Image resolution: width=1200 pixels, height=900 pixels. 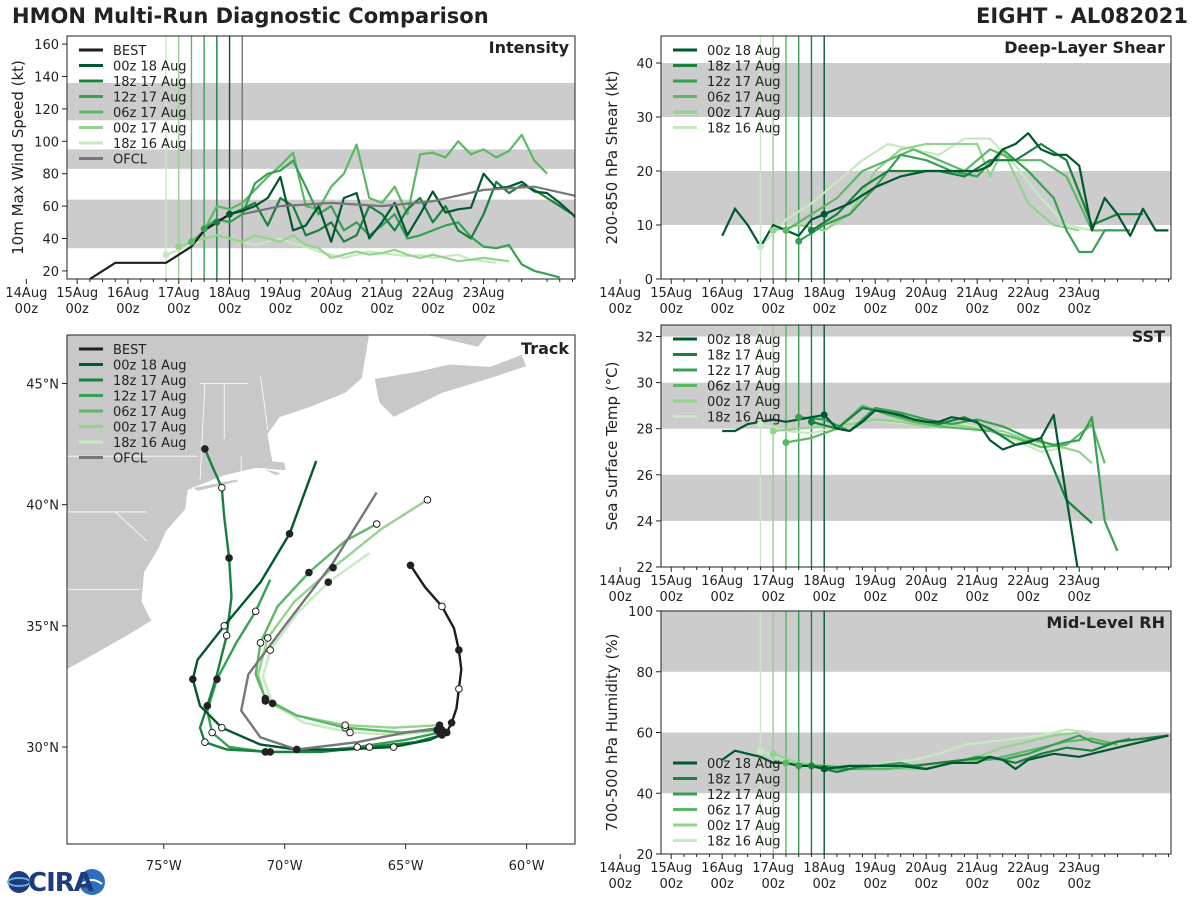 What do you see at coordinates (46, 45) in the screenshot?
I see `intensity-ytick-label-7: 160` at bounding box center [46, 45].